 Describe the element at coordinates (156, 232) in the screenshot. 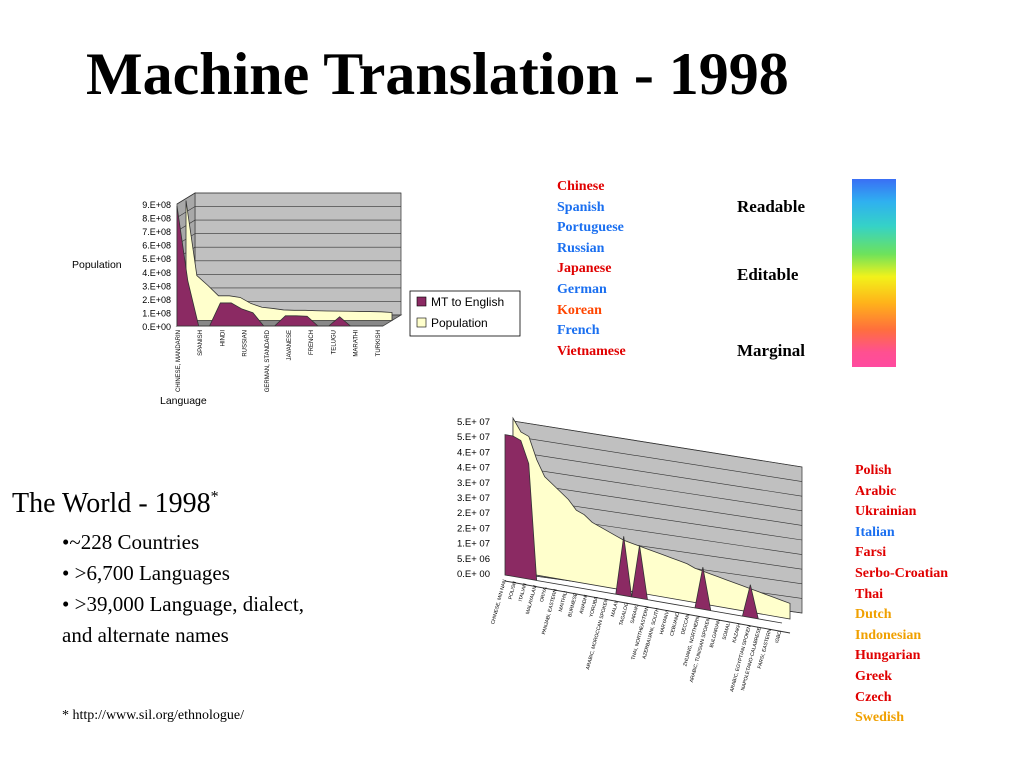

I see `chart1-y-tick: 7.E+08` at that location.